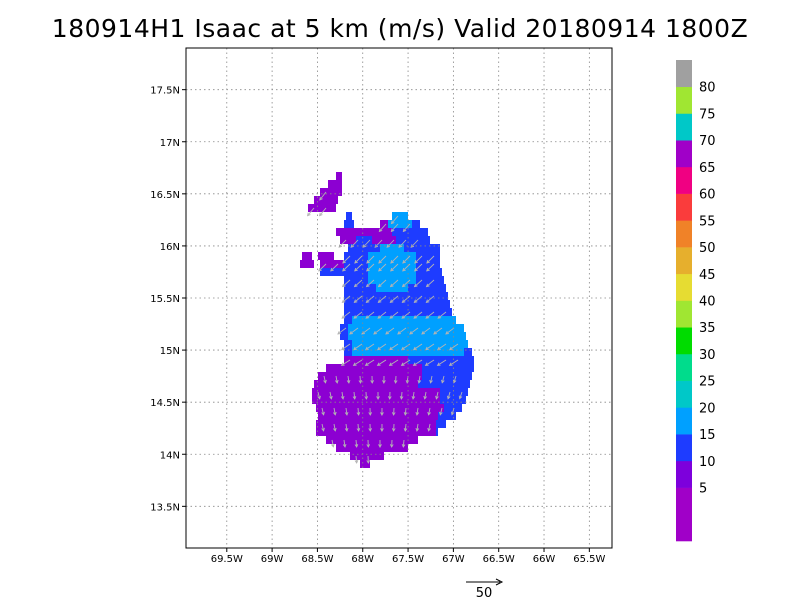 The image size is (800, 600). What do you see at coordinates (707, 435) in the screenshot?
I see `colorbar-label: 15` at bounding box center [707, 435].